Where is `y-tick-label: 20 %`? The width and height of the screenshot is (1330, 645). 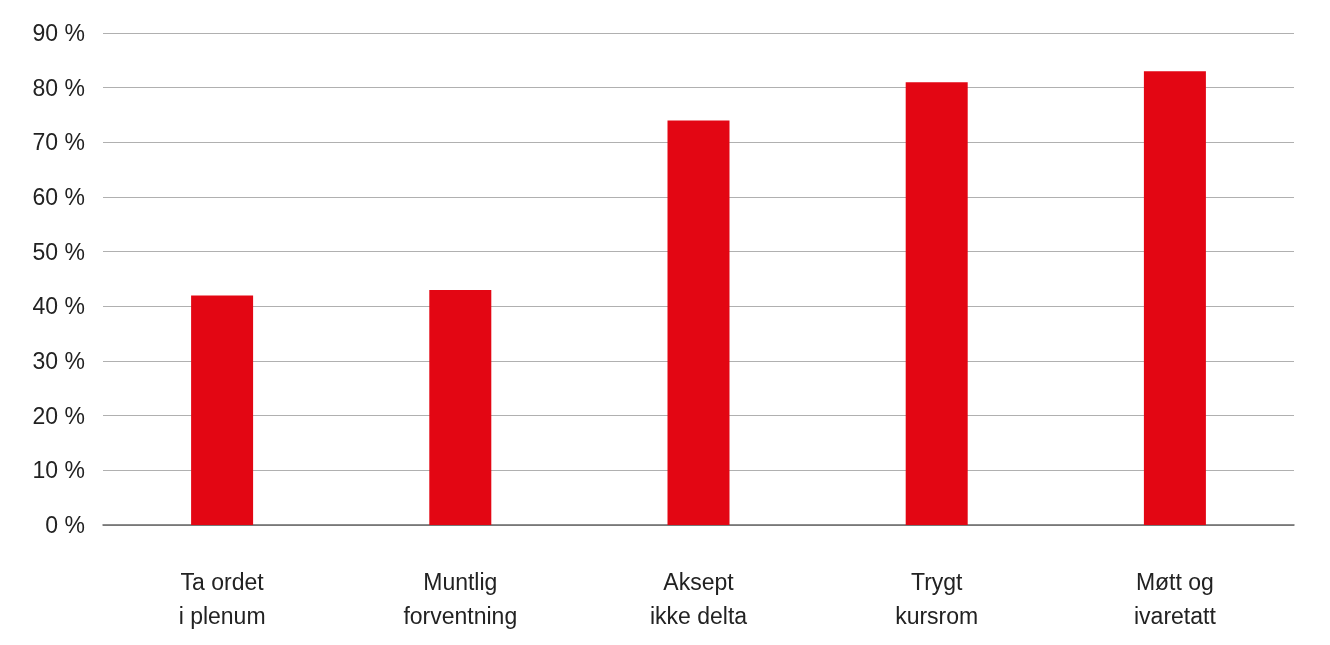
y-tick-label: 20 % is located at coordinates (58, 415).